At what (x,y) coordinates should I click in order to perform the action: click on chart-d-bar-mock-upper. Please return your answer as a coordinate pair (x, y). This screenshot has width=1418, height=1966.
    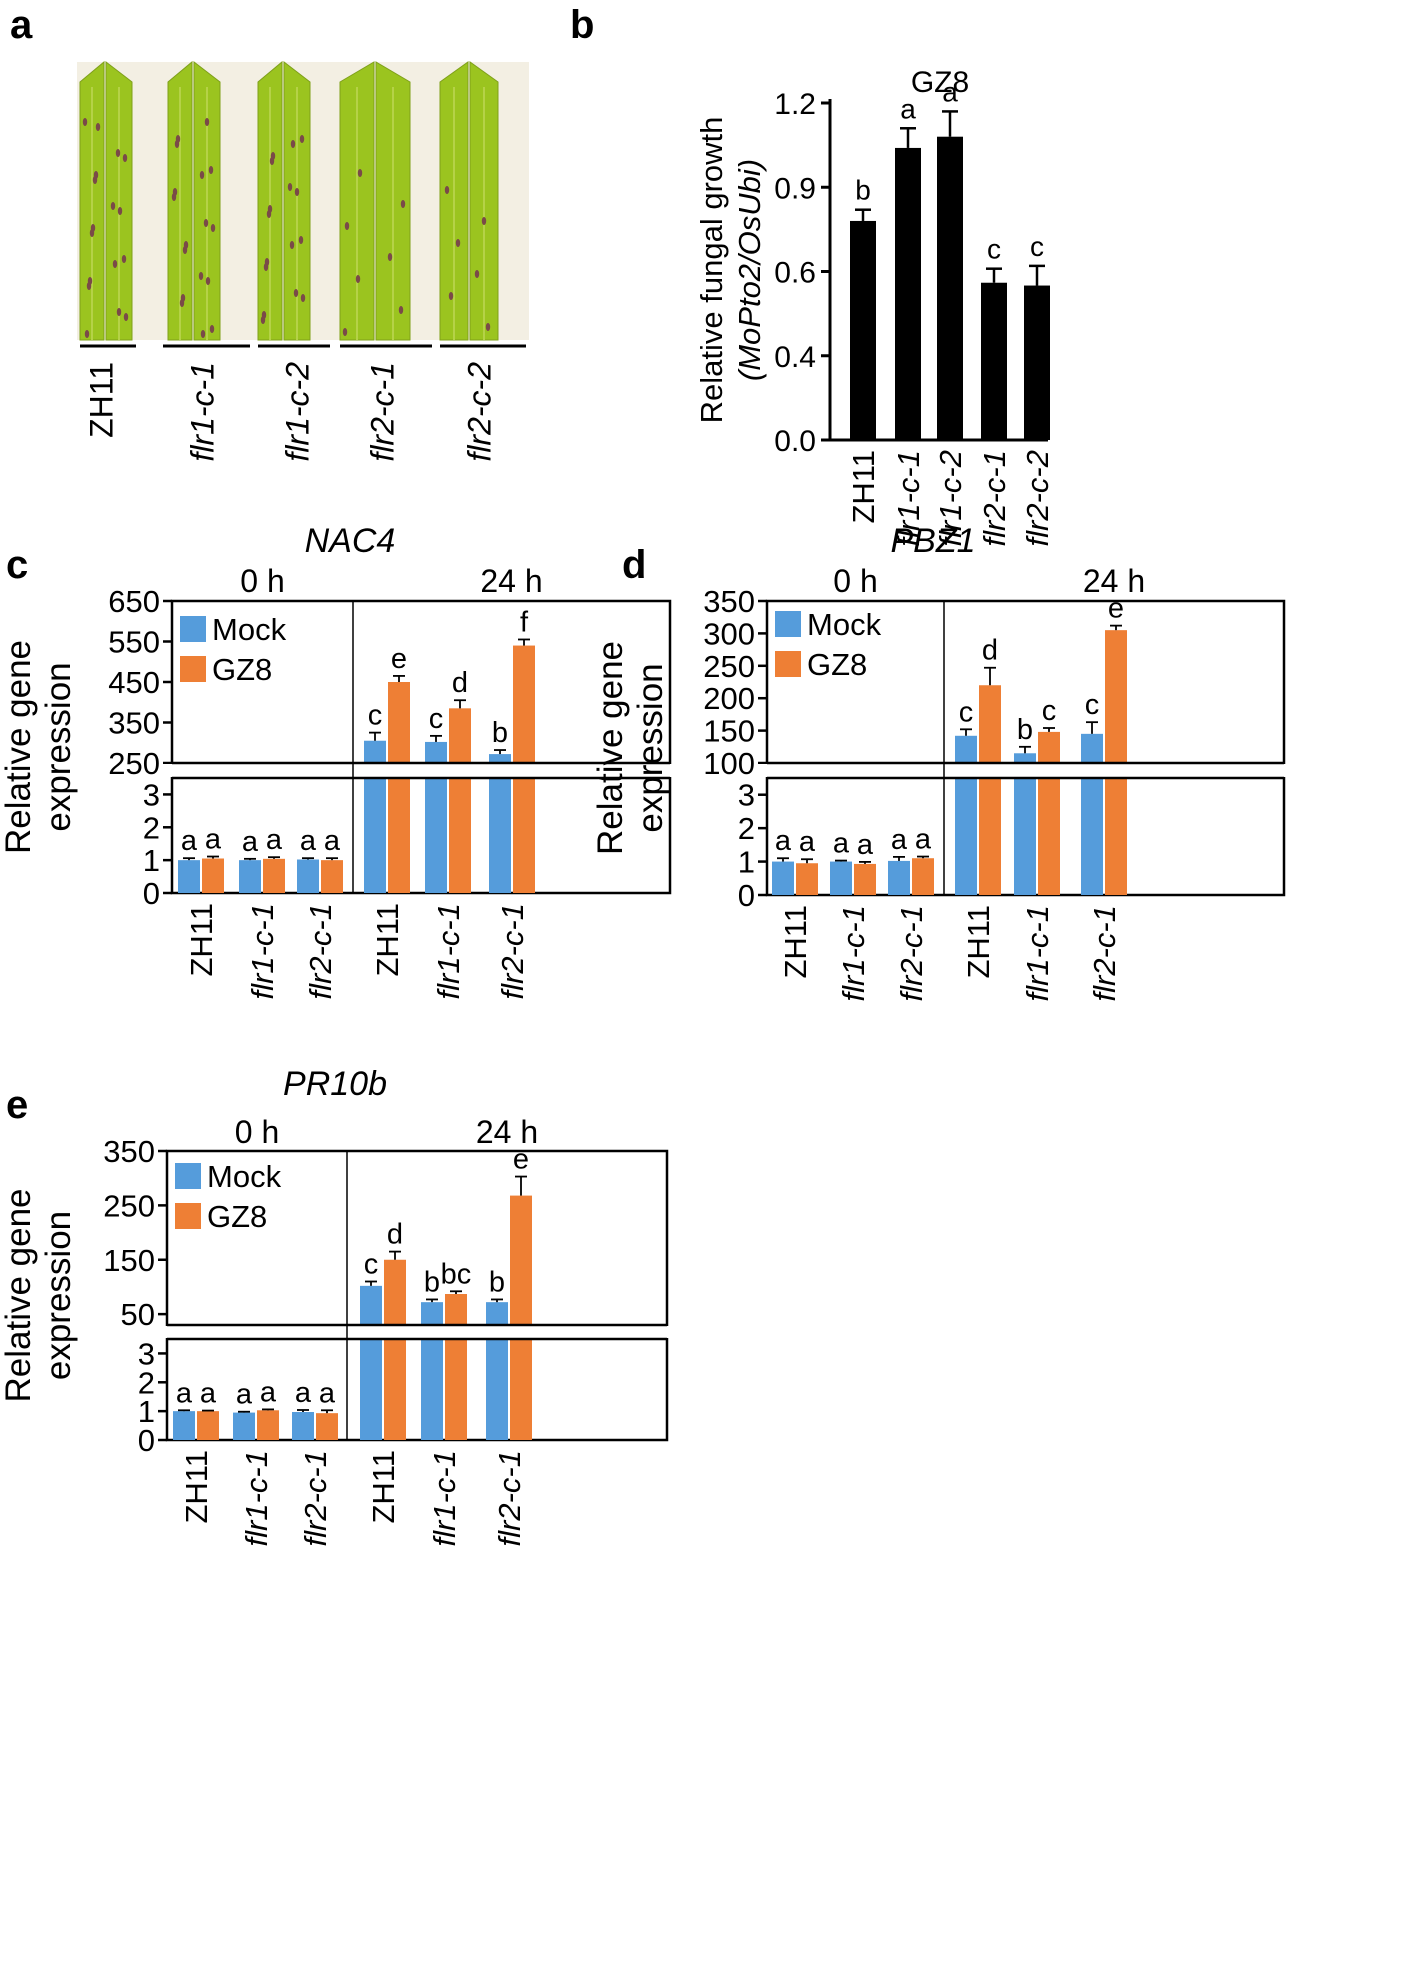
    Looking at the image, I should click on (966, 749).